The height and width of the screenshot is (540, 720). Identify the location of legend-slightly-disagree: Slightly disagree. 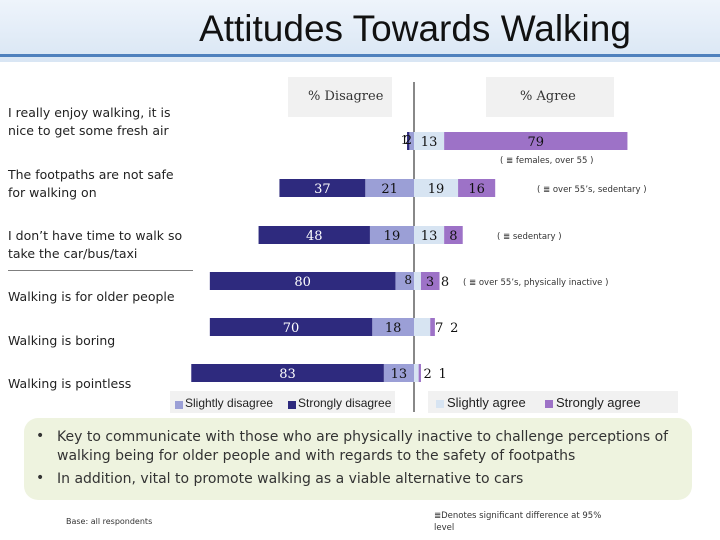
(229, 403).